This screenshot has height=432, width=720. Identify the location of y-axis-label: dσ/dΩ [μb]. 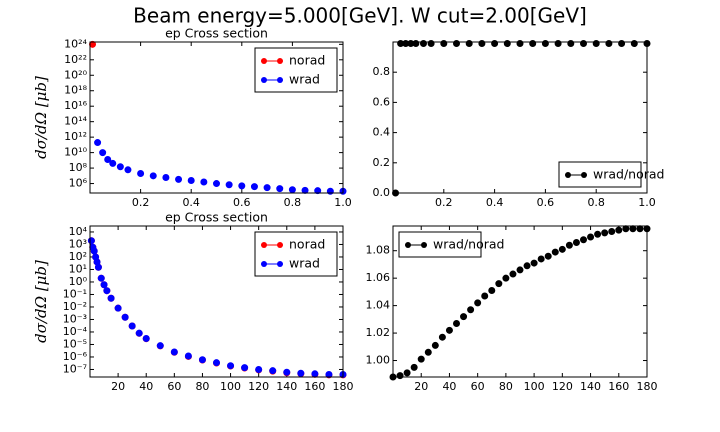
(41, 117).